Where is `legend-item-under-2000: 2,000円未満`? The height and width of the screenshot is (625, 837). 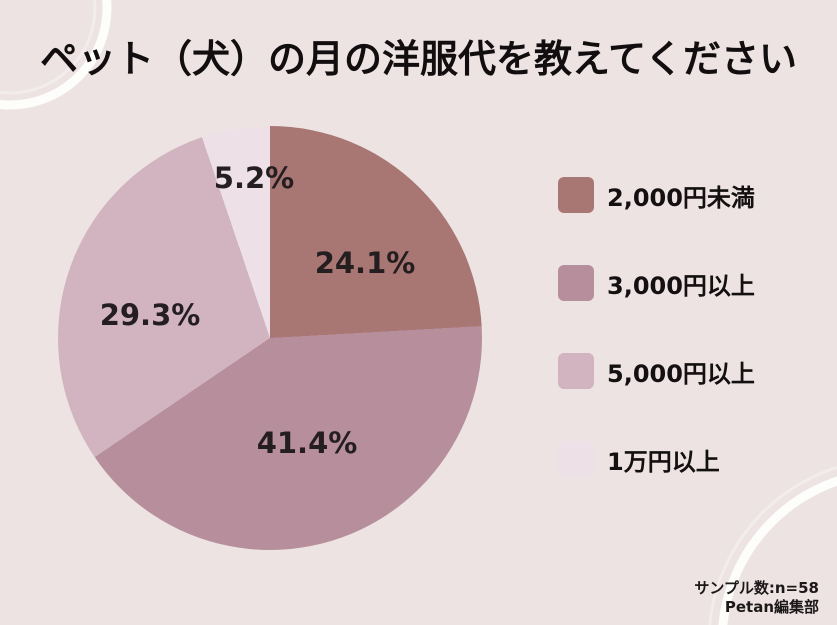
legend-item-under-2000: 2,000円未満 is located at coordinates (656, 195).